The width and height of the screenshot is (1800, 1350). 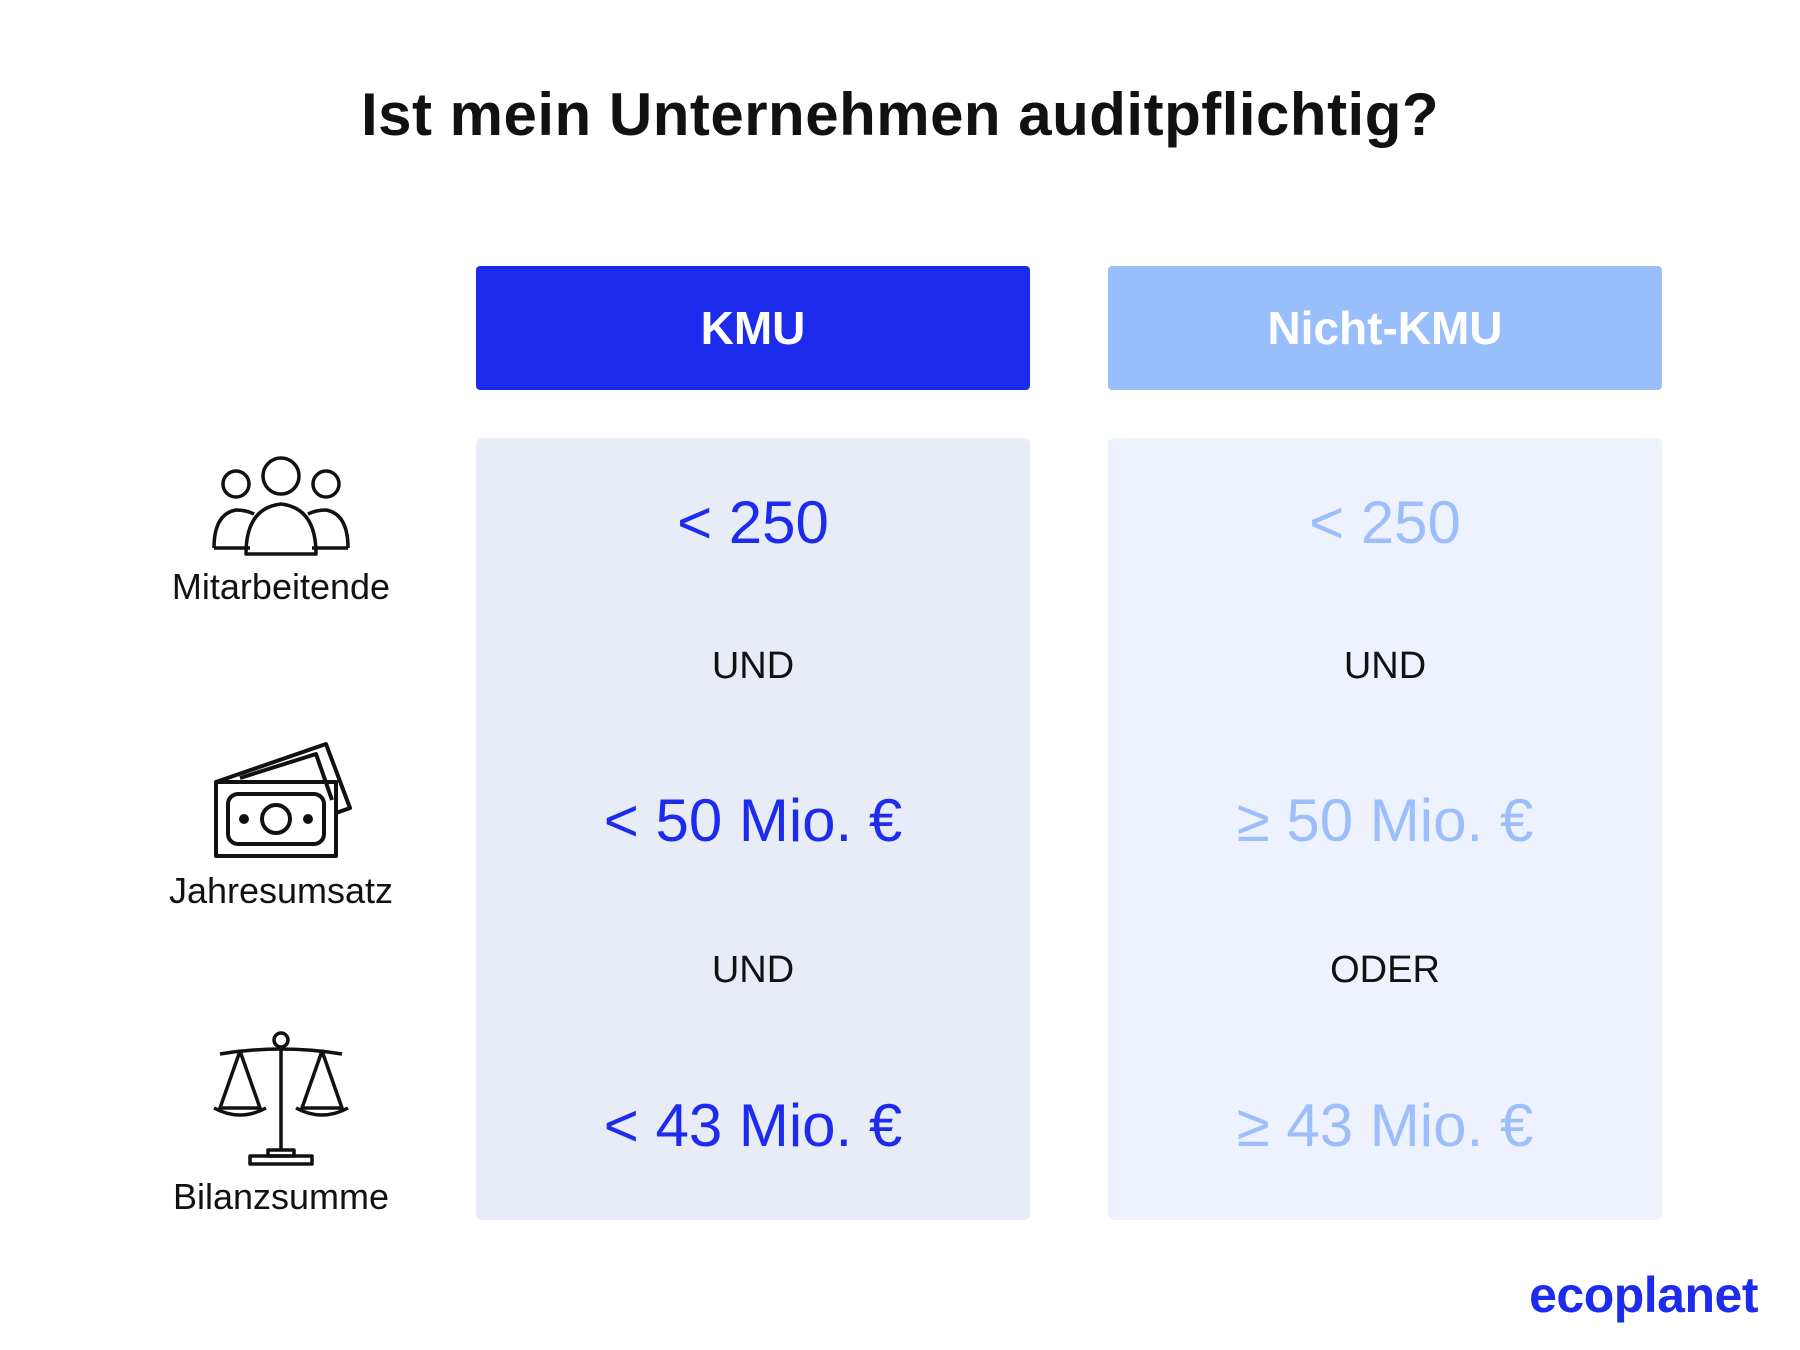 I want to click on people-icon, so click(x=281, y=506).